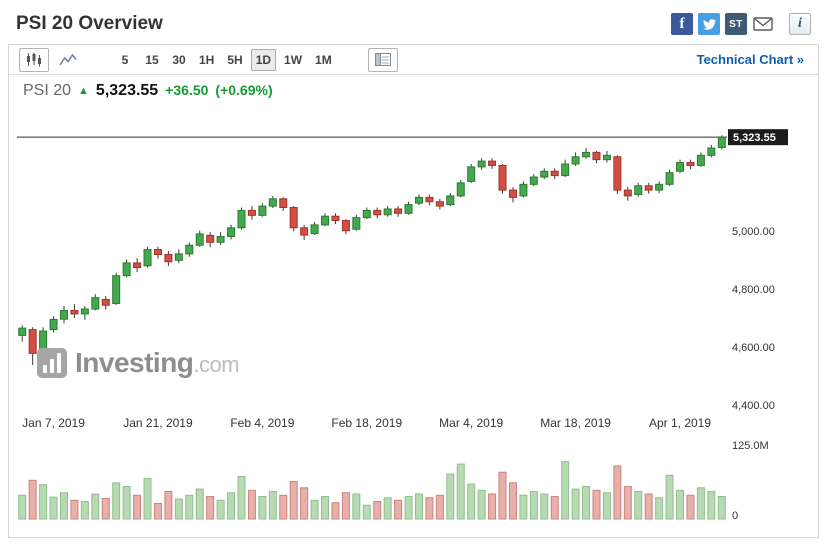 This screenshot has width=827, height=555. What do you see at coordinates (750, 446) in the screenshot?
I see `volume-max-label: 125.0M` at bounding box center [750, 446].